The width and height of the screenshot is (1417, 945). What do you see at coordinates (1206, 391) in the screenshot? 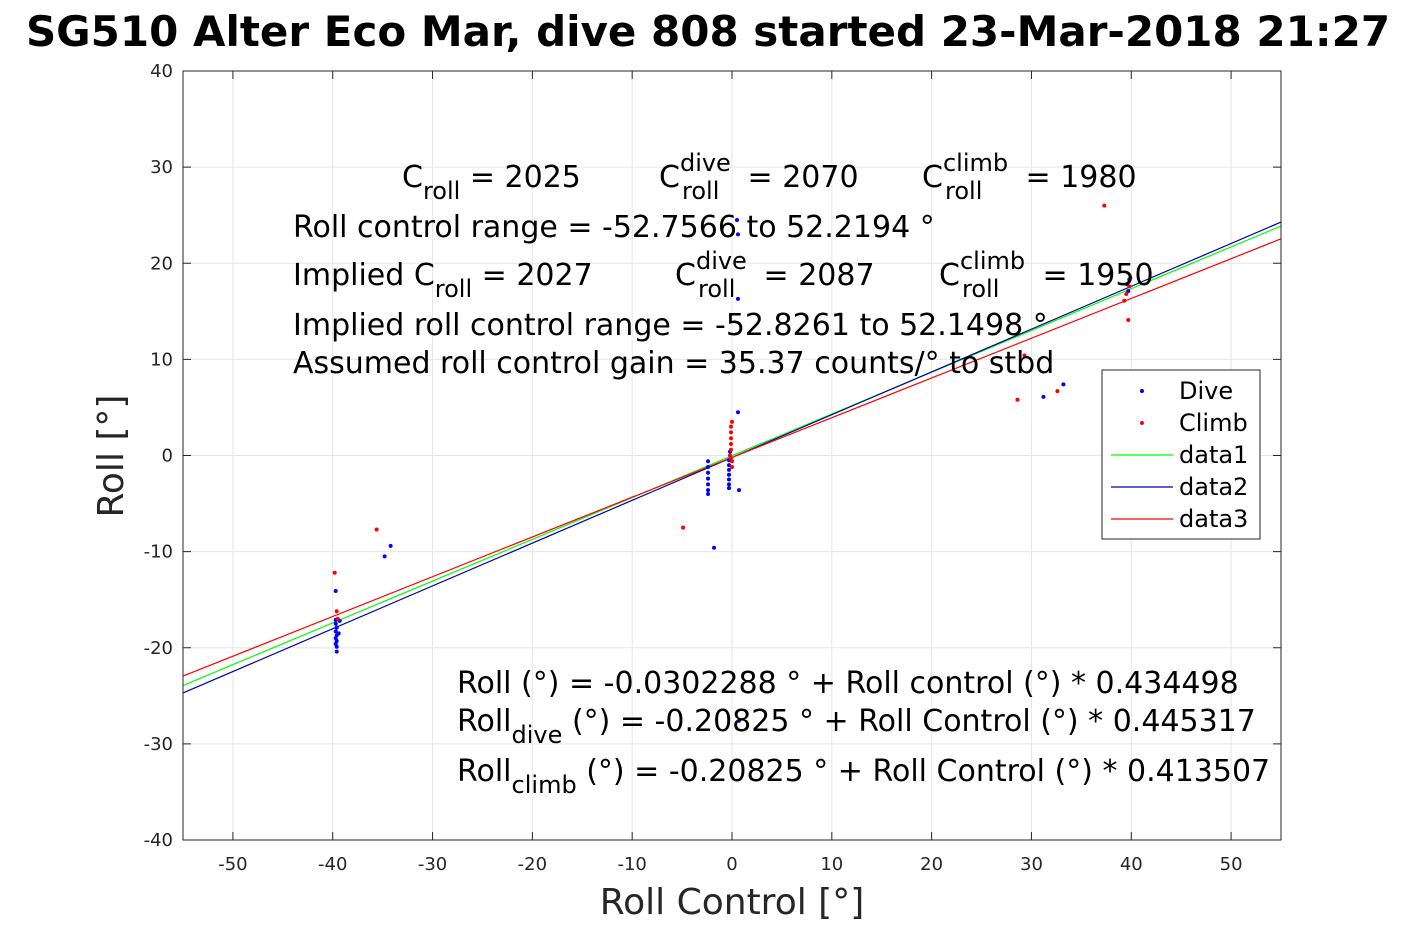
I see `legend-label-dive: Dive` at bounding box center [1206, 391].